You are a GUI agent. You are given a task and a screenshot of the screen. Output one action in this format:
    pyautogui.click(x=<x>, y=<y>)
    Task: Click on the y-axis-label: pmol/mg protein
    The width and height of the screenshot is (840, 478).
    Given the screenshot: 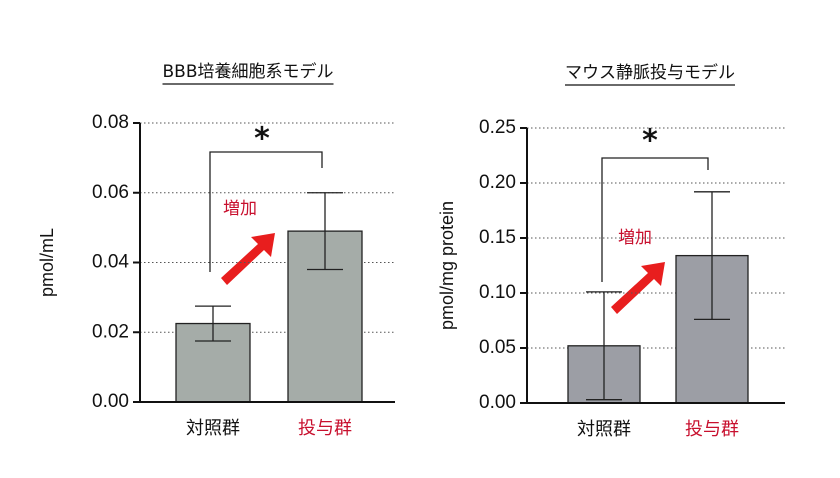 What is the action you would take?
    pyautogui.click(x=447, y=265)
    